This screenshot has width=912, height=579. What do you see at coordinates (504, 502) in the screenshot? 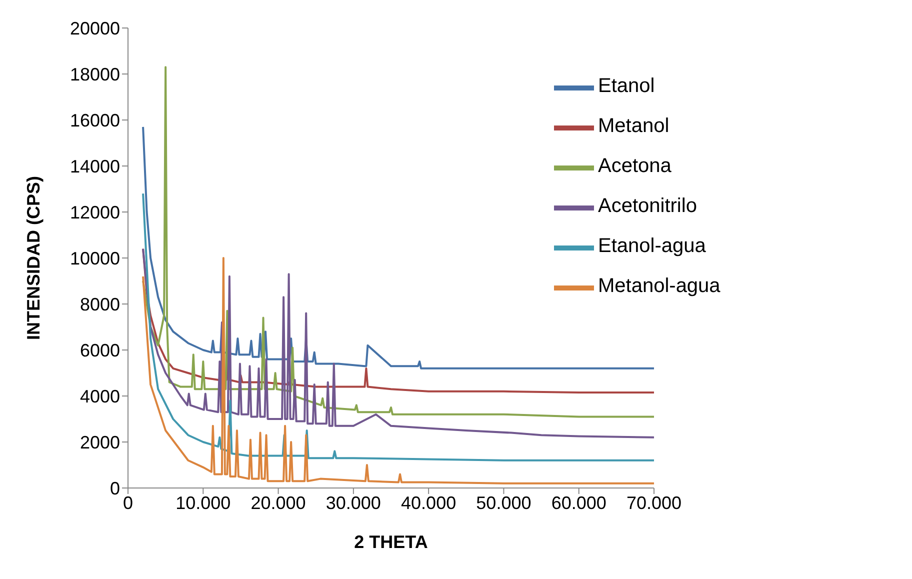
I see `x-tick-label: 50.000` at bounding box center [504, 502].